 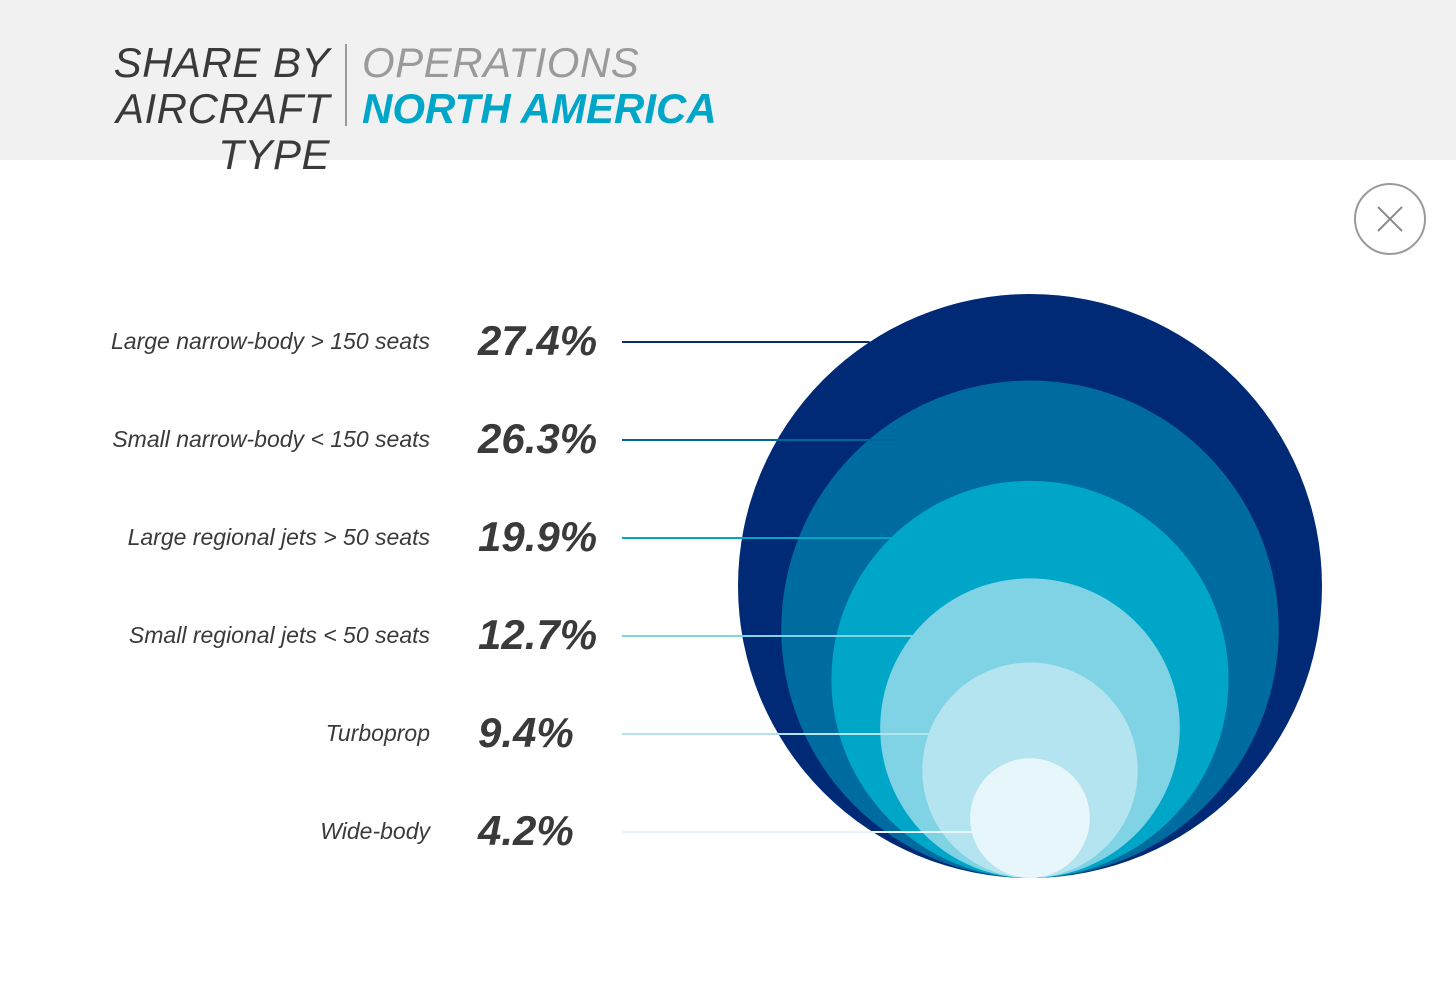 I want to click on title-line-2: AIRCRAFT TYPE, so click(x=223, y=131).